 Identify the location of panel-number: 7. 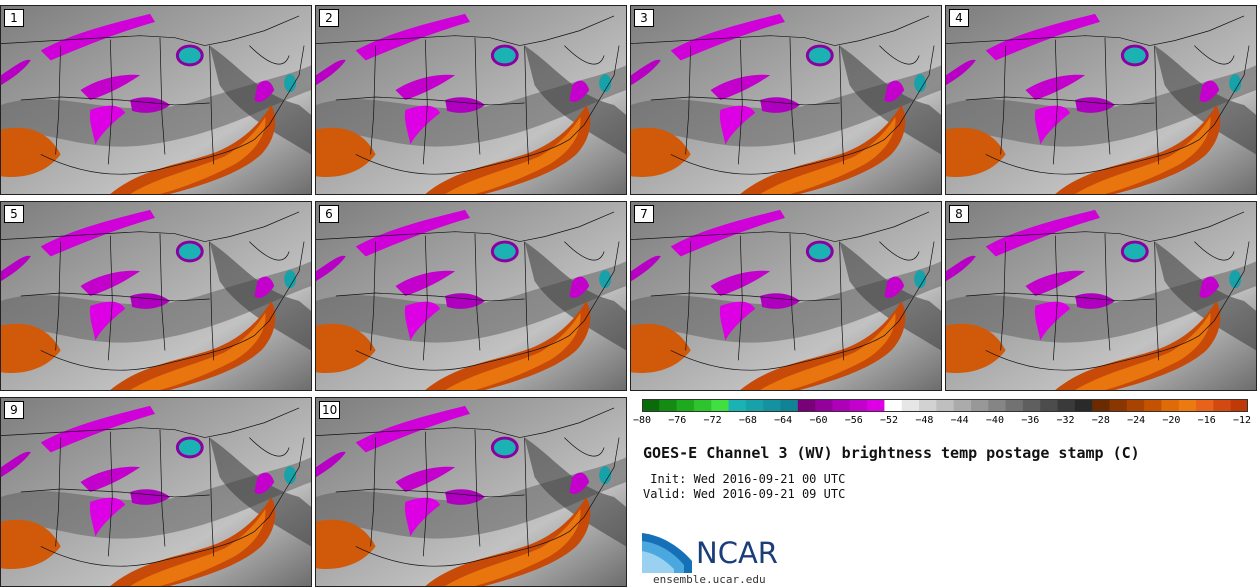
(644, 214).